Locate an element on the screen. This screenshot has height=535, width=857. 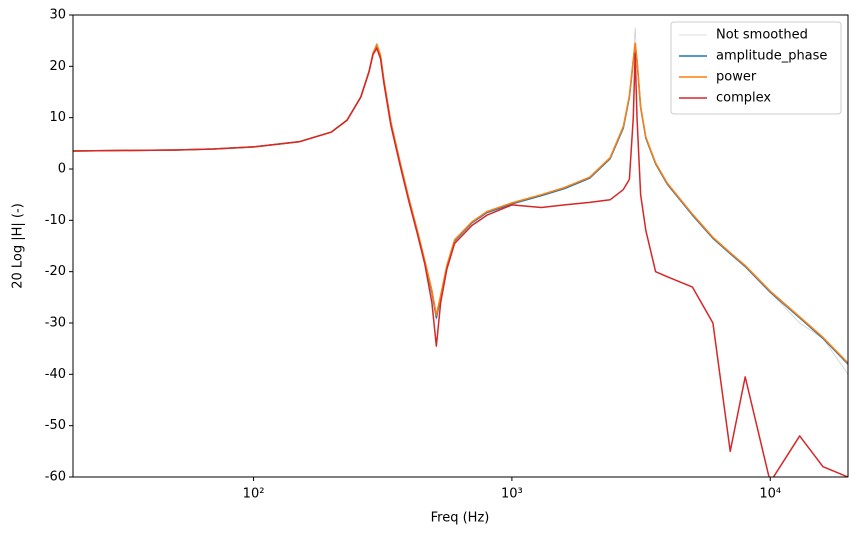
y-tick-label: -20 is located at coordinates (55, 271).